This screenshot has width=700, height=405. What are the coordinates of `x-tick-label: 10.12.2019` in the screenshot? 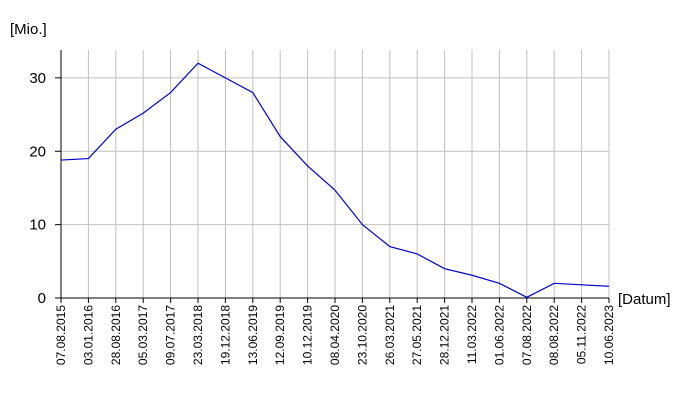 It's located at (308, 335).